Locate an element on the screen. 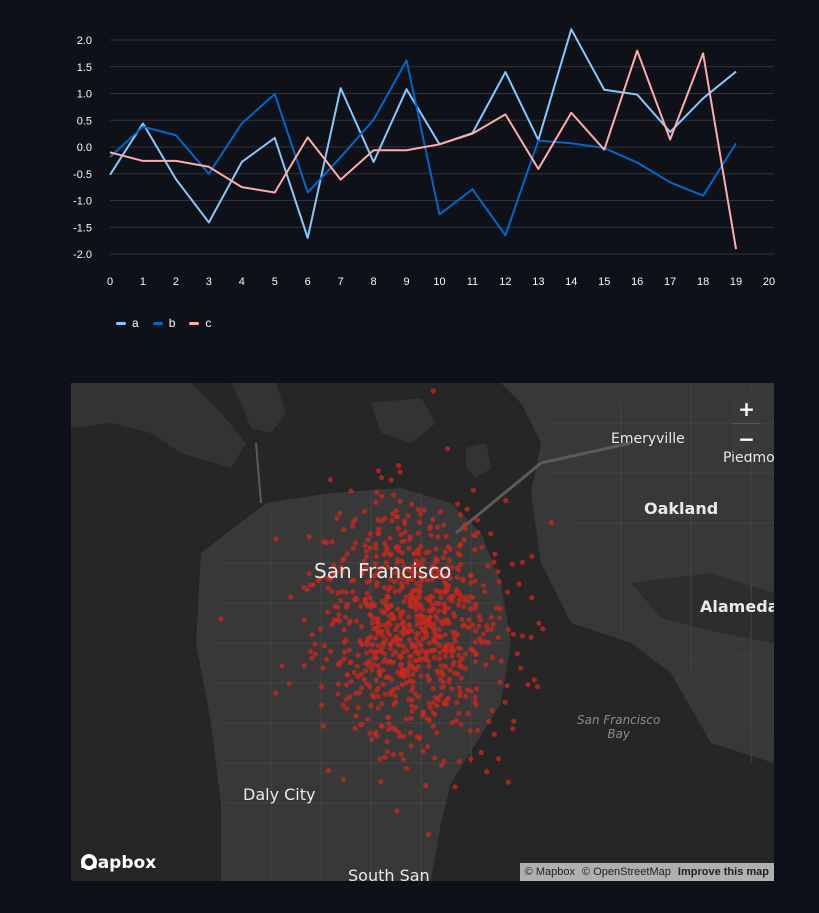 The width and height of the screenshot is (819, 913). legend-item-a: a is located at coordinates (127, 323).